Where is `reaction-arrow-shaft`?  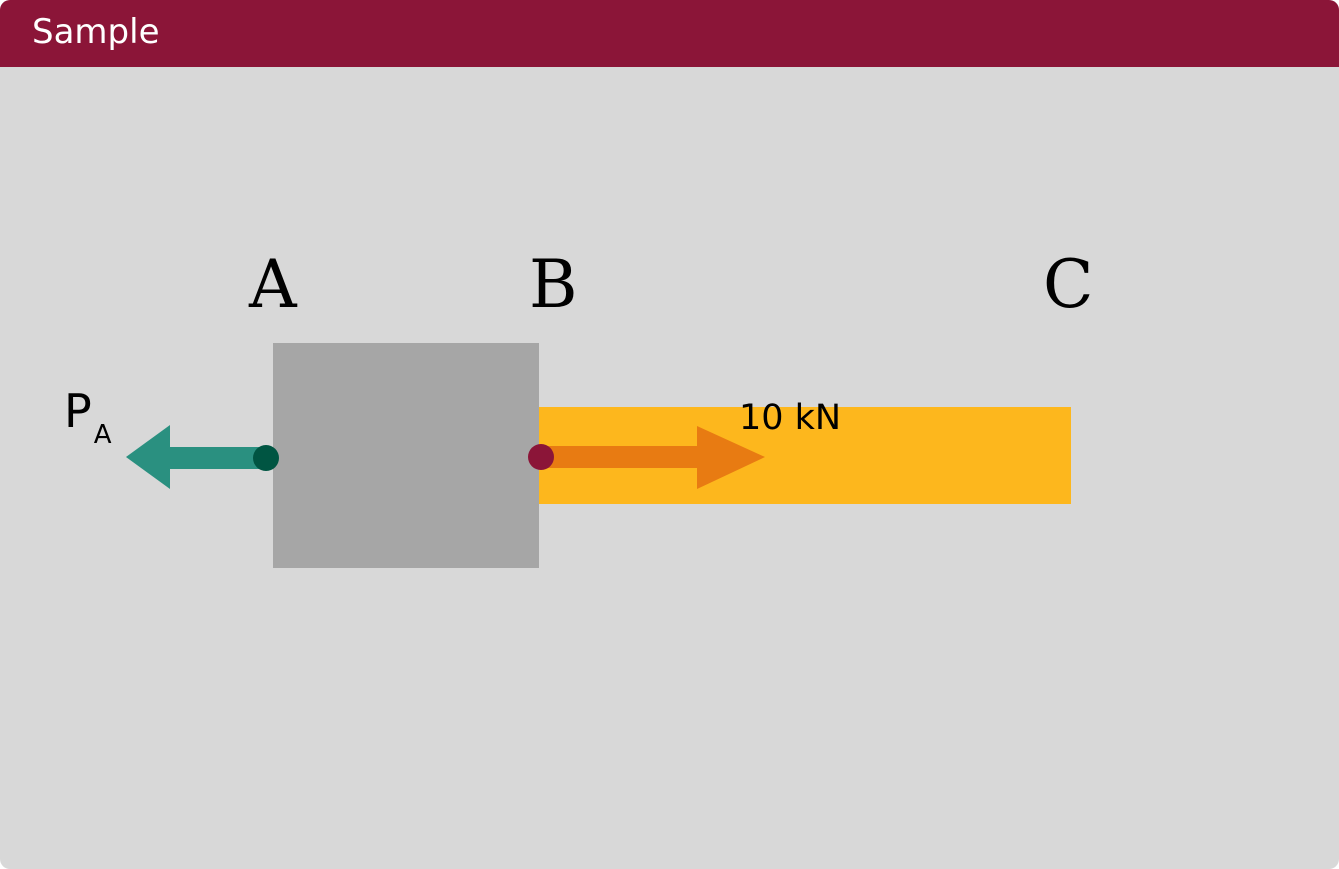
reaction-arrow-shaft is located at coordinates (216, 458).